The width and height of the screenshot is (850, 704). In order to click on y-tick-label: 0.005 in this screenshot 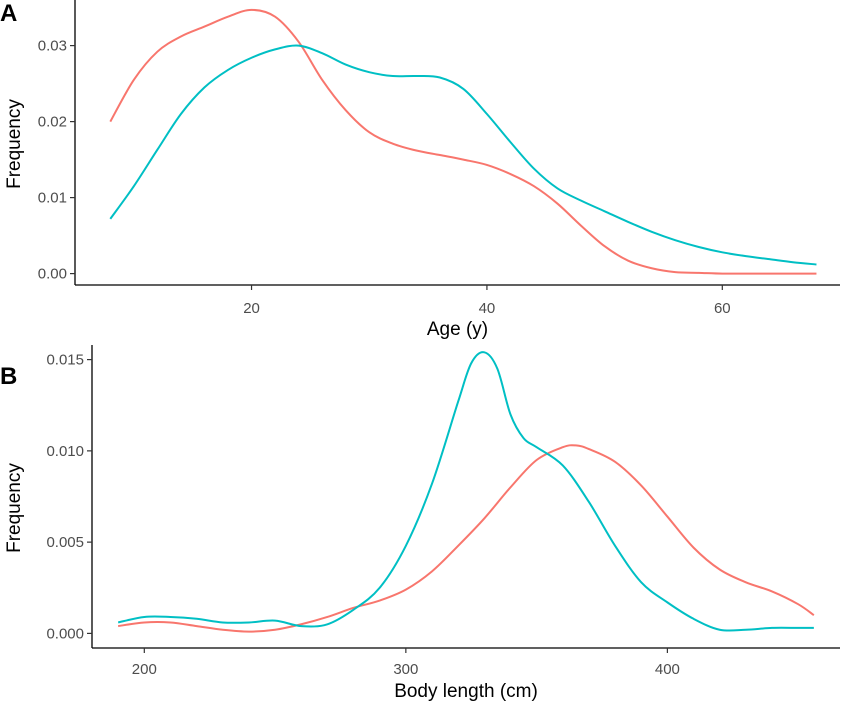, I will do `click(65, 542)`.